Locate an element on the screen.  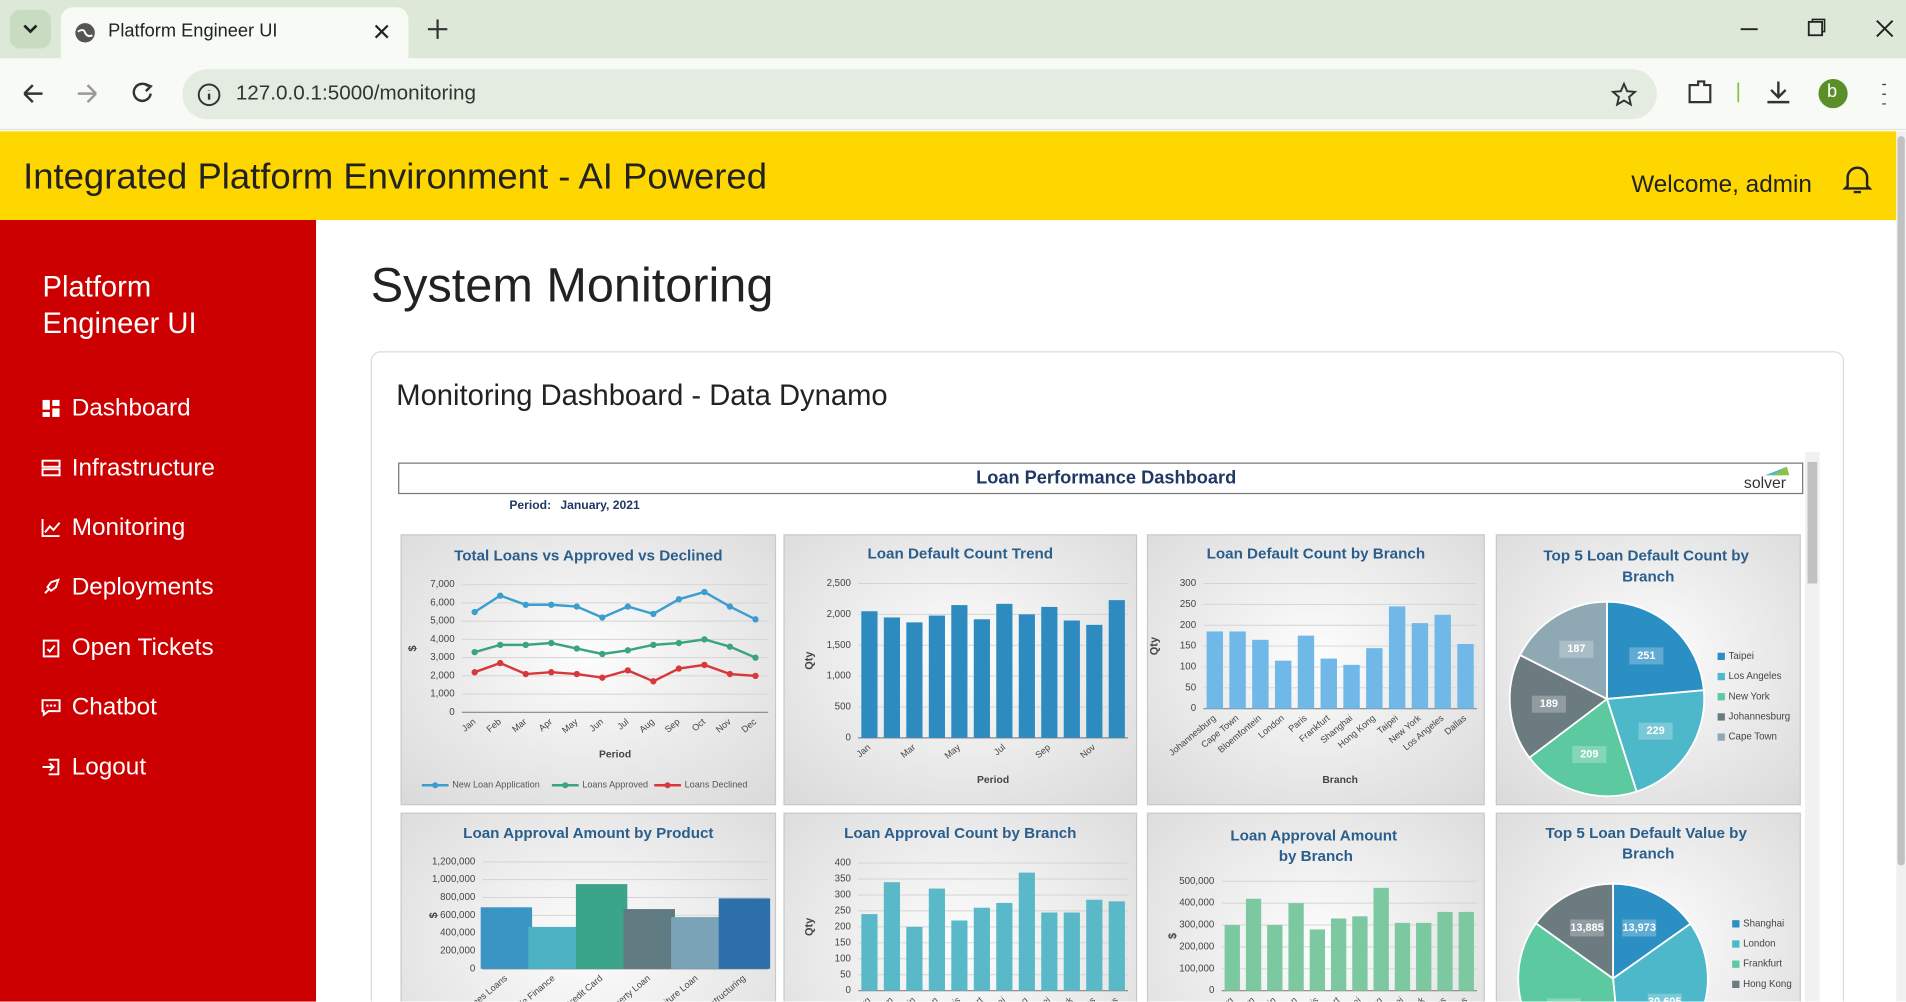
chart-title: Top 5 Loan Default Count by Branch is located at coordinates (1648, 567).